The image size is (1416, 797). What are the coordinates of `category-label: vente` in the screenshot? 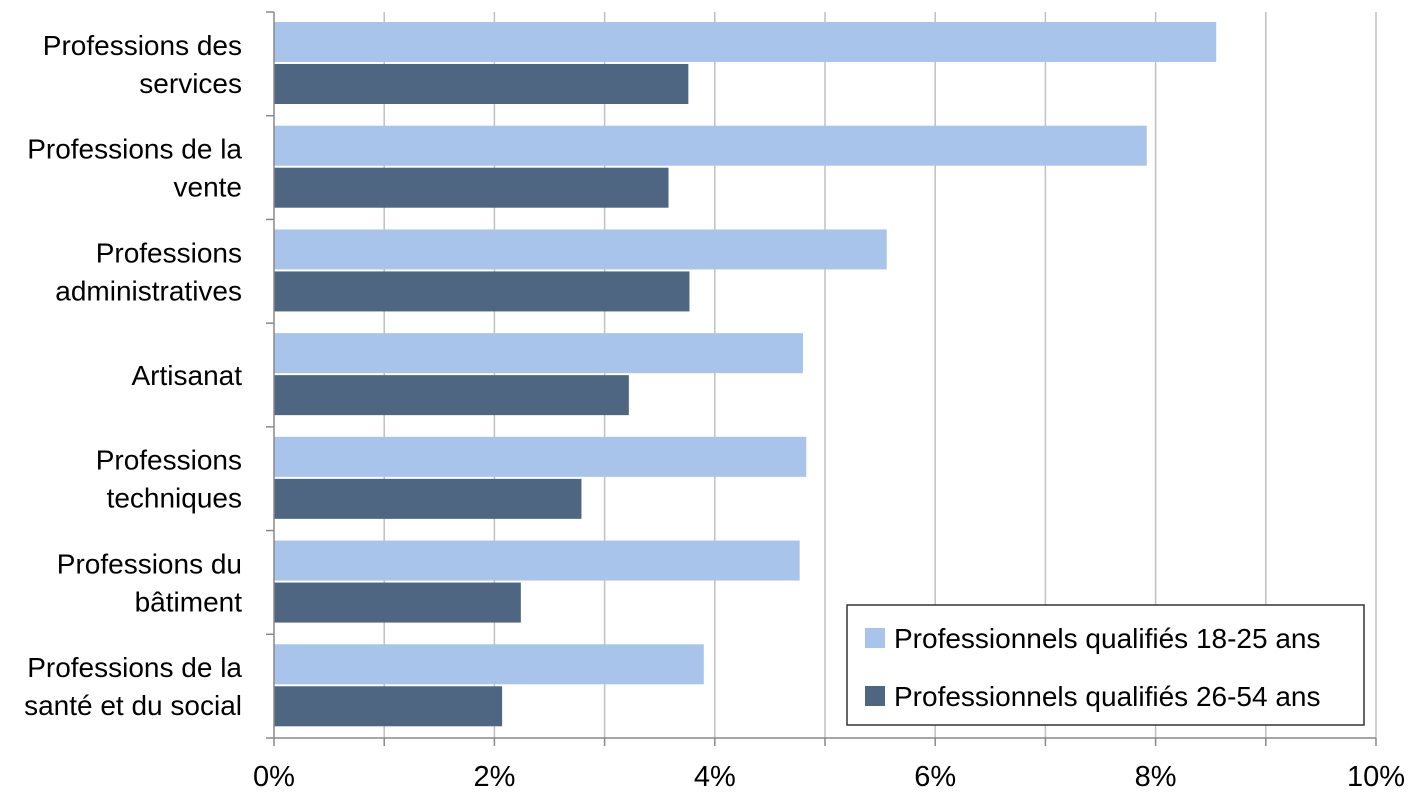 It's located at (208, 187).